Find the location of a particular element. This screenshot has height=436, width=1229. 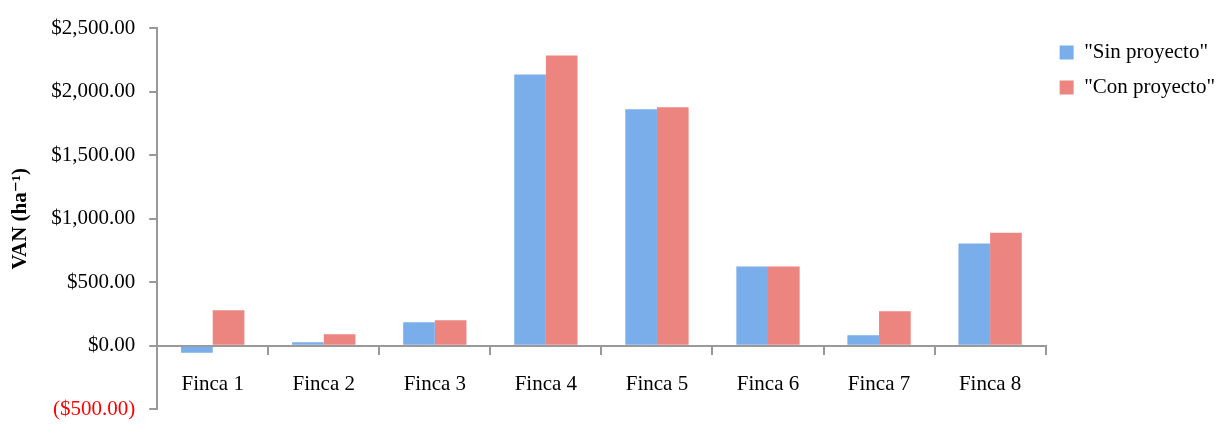

x-tick-label: Finca 5 is located at coordinates (657, 382).